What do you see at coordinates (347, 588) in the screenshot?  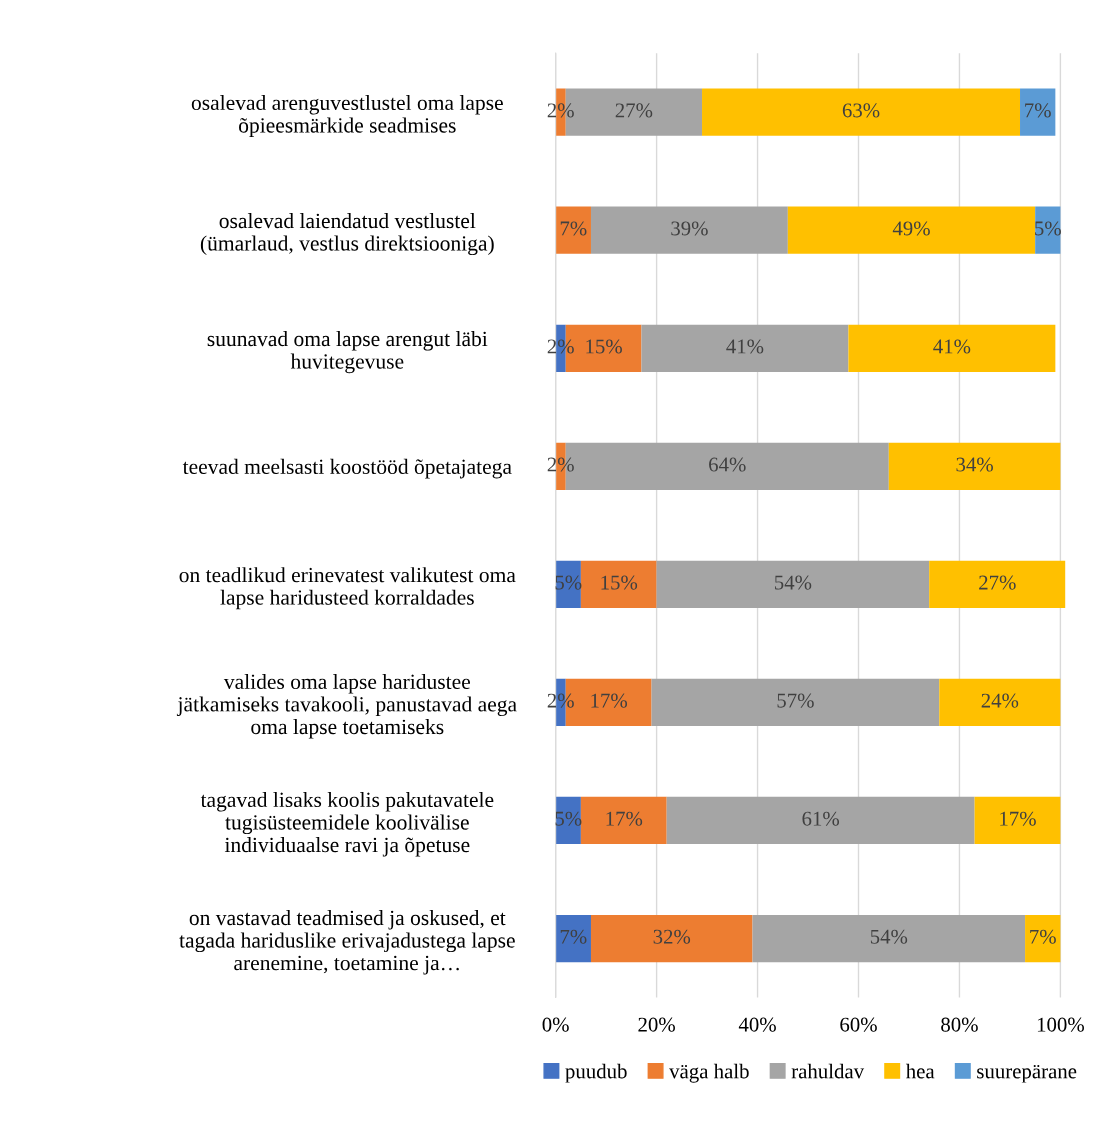 I see `y-tick-label: on teadlikud erinevatest valikutest oma lapse haridusteed korraldades` at bounding box center [347, 588].